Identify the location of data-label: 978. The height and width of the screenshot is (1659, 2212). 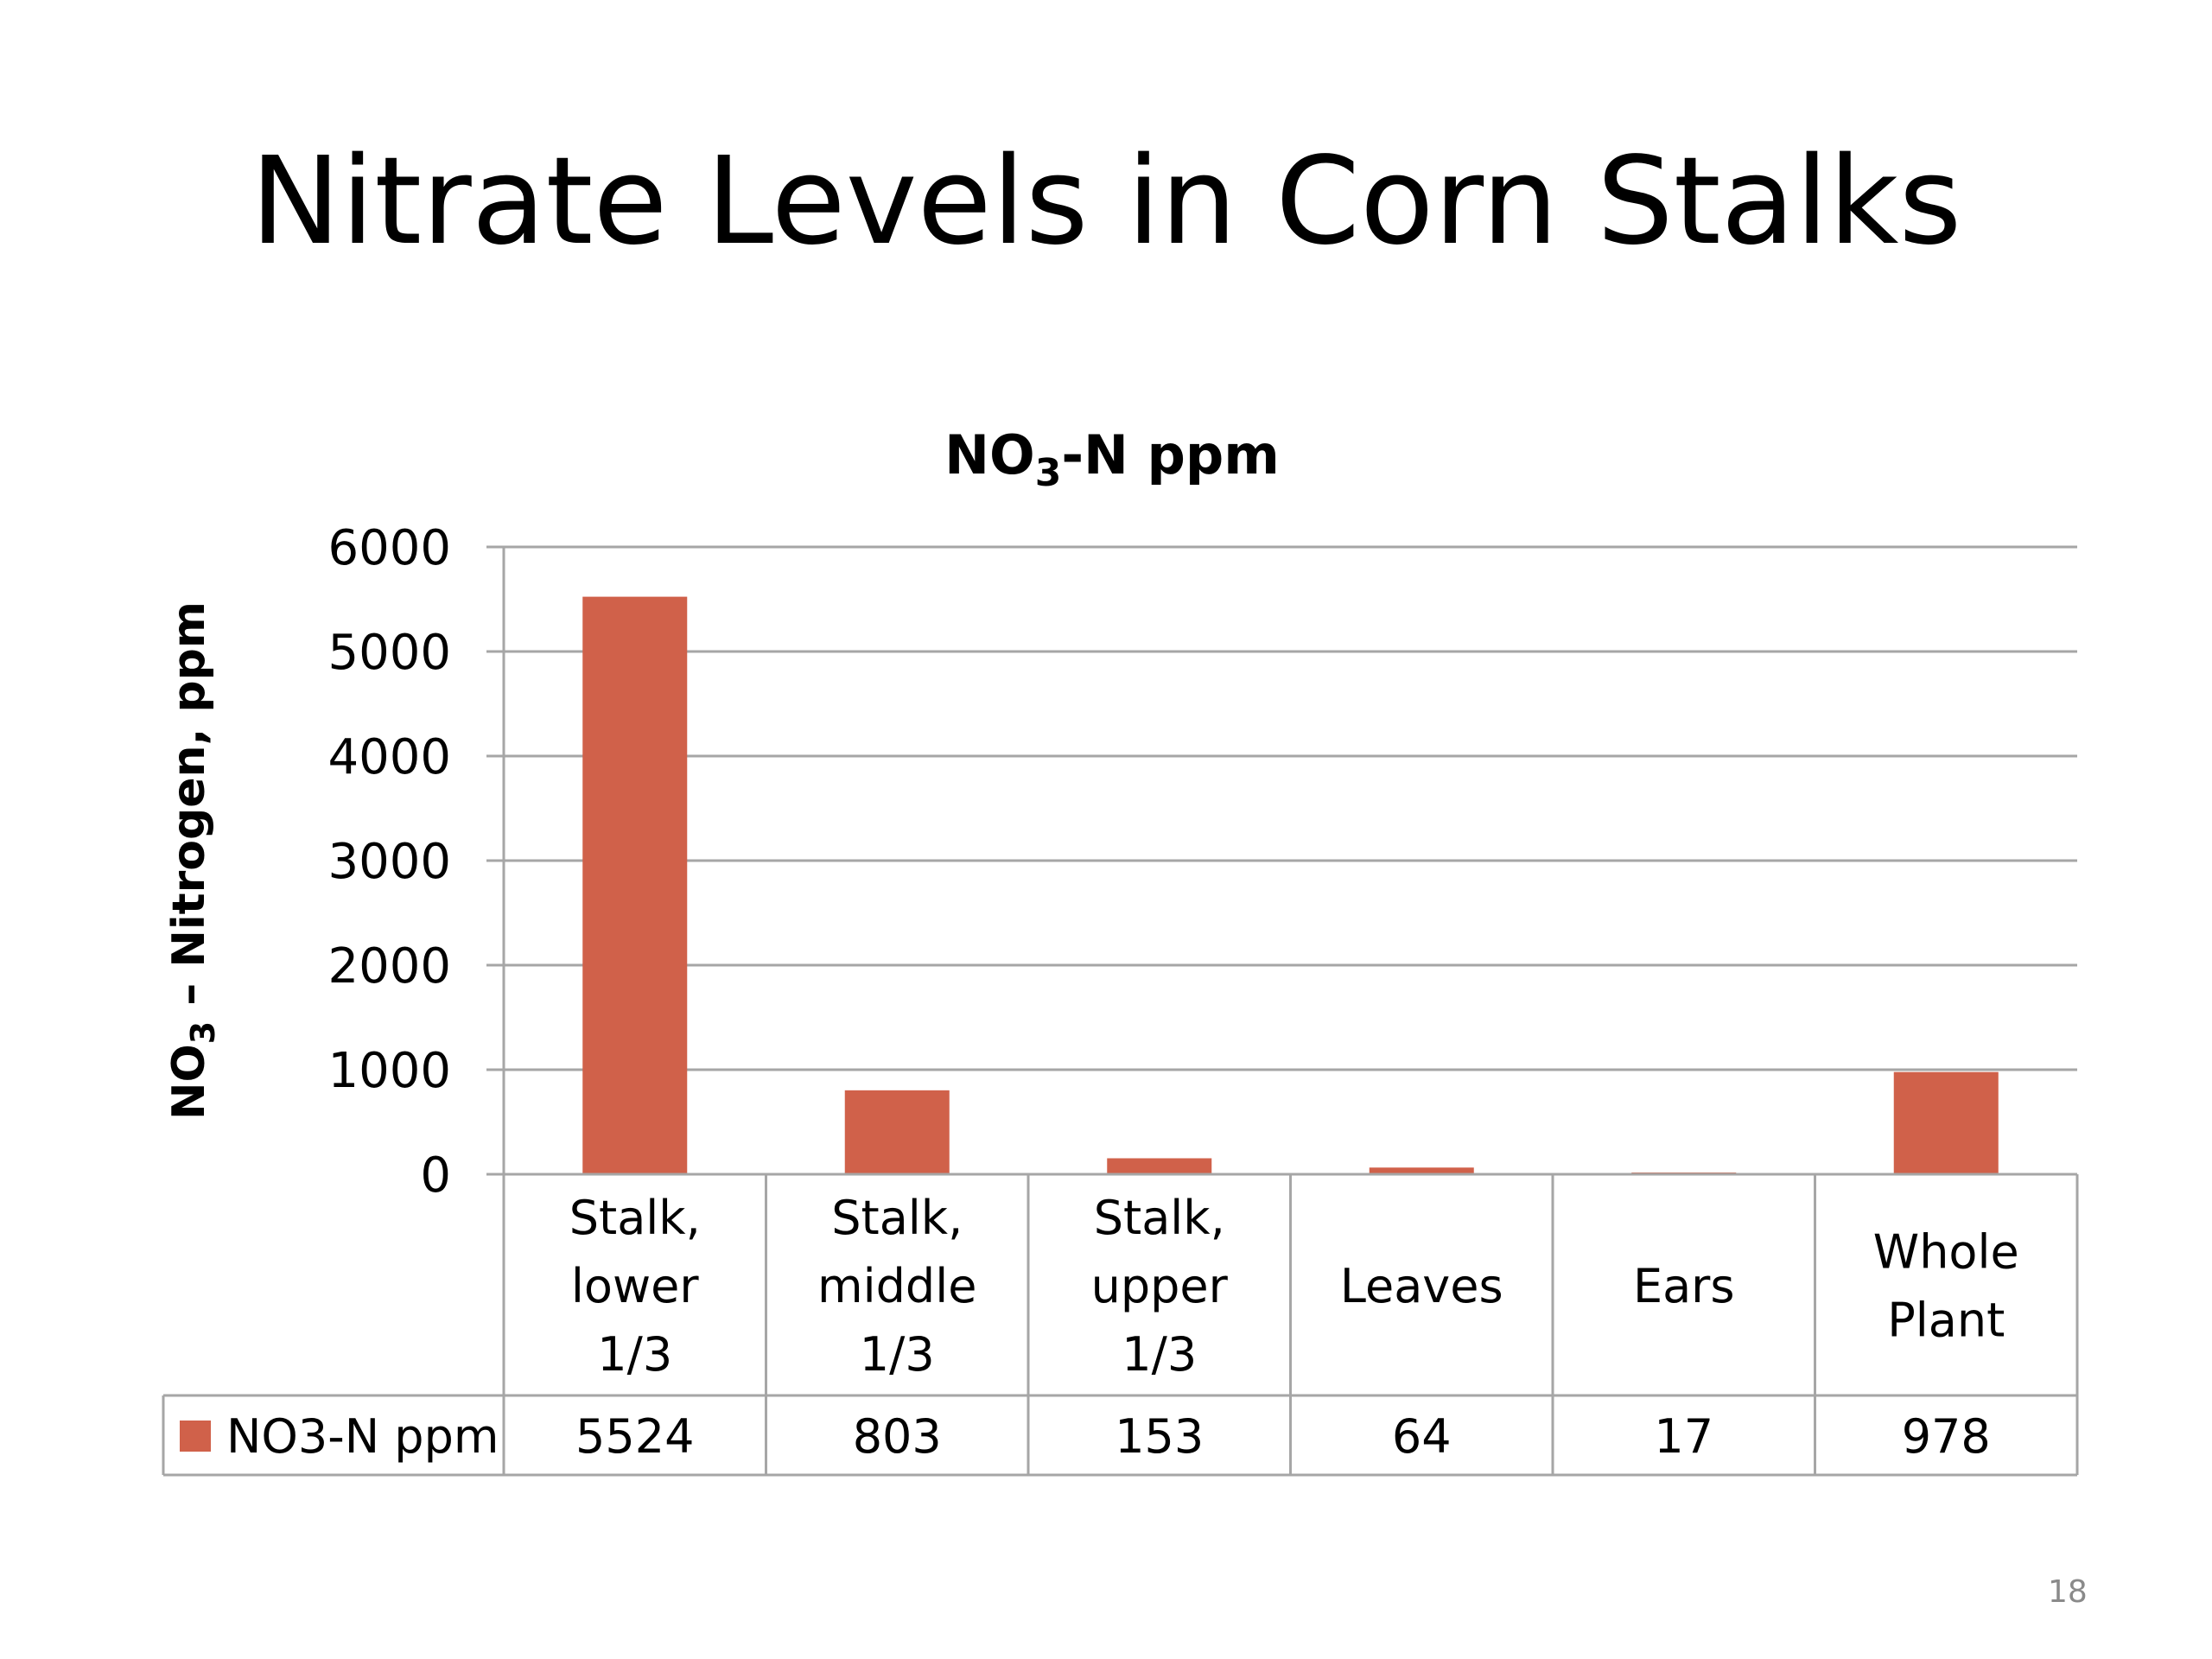
(1946, 1436).